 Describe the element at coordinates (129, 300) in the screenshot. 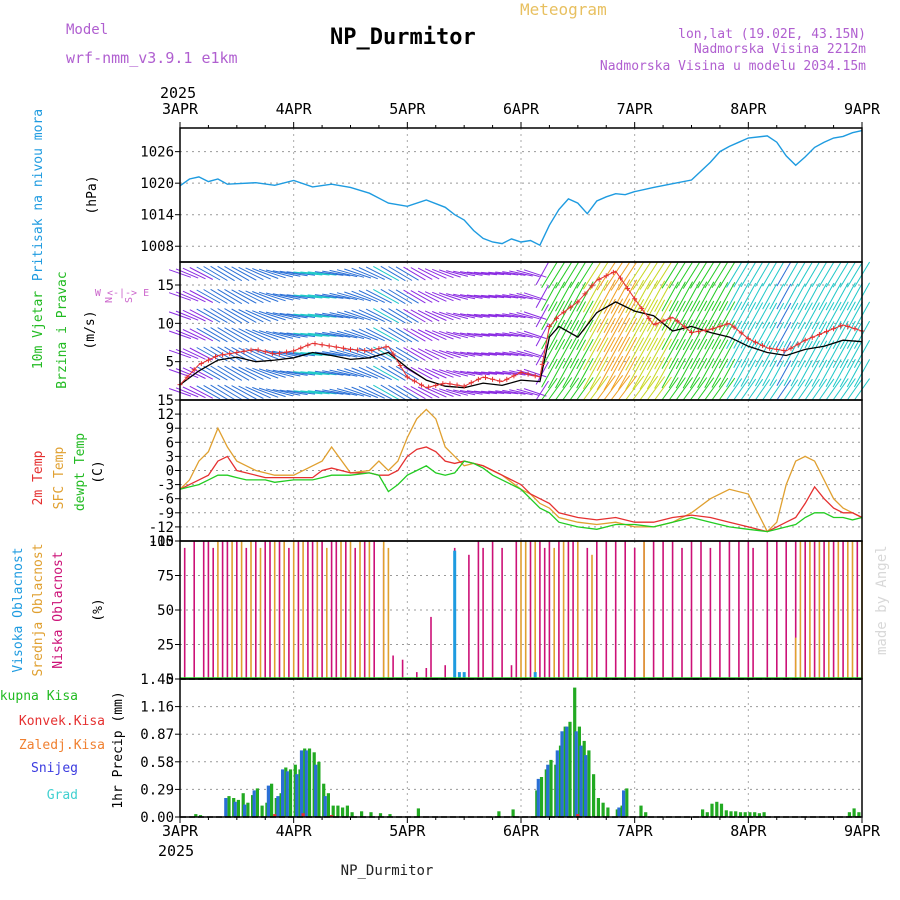

I see `wind-dir-s: S` at that location.